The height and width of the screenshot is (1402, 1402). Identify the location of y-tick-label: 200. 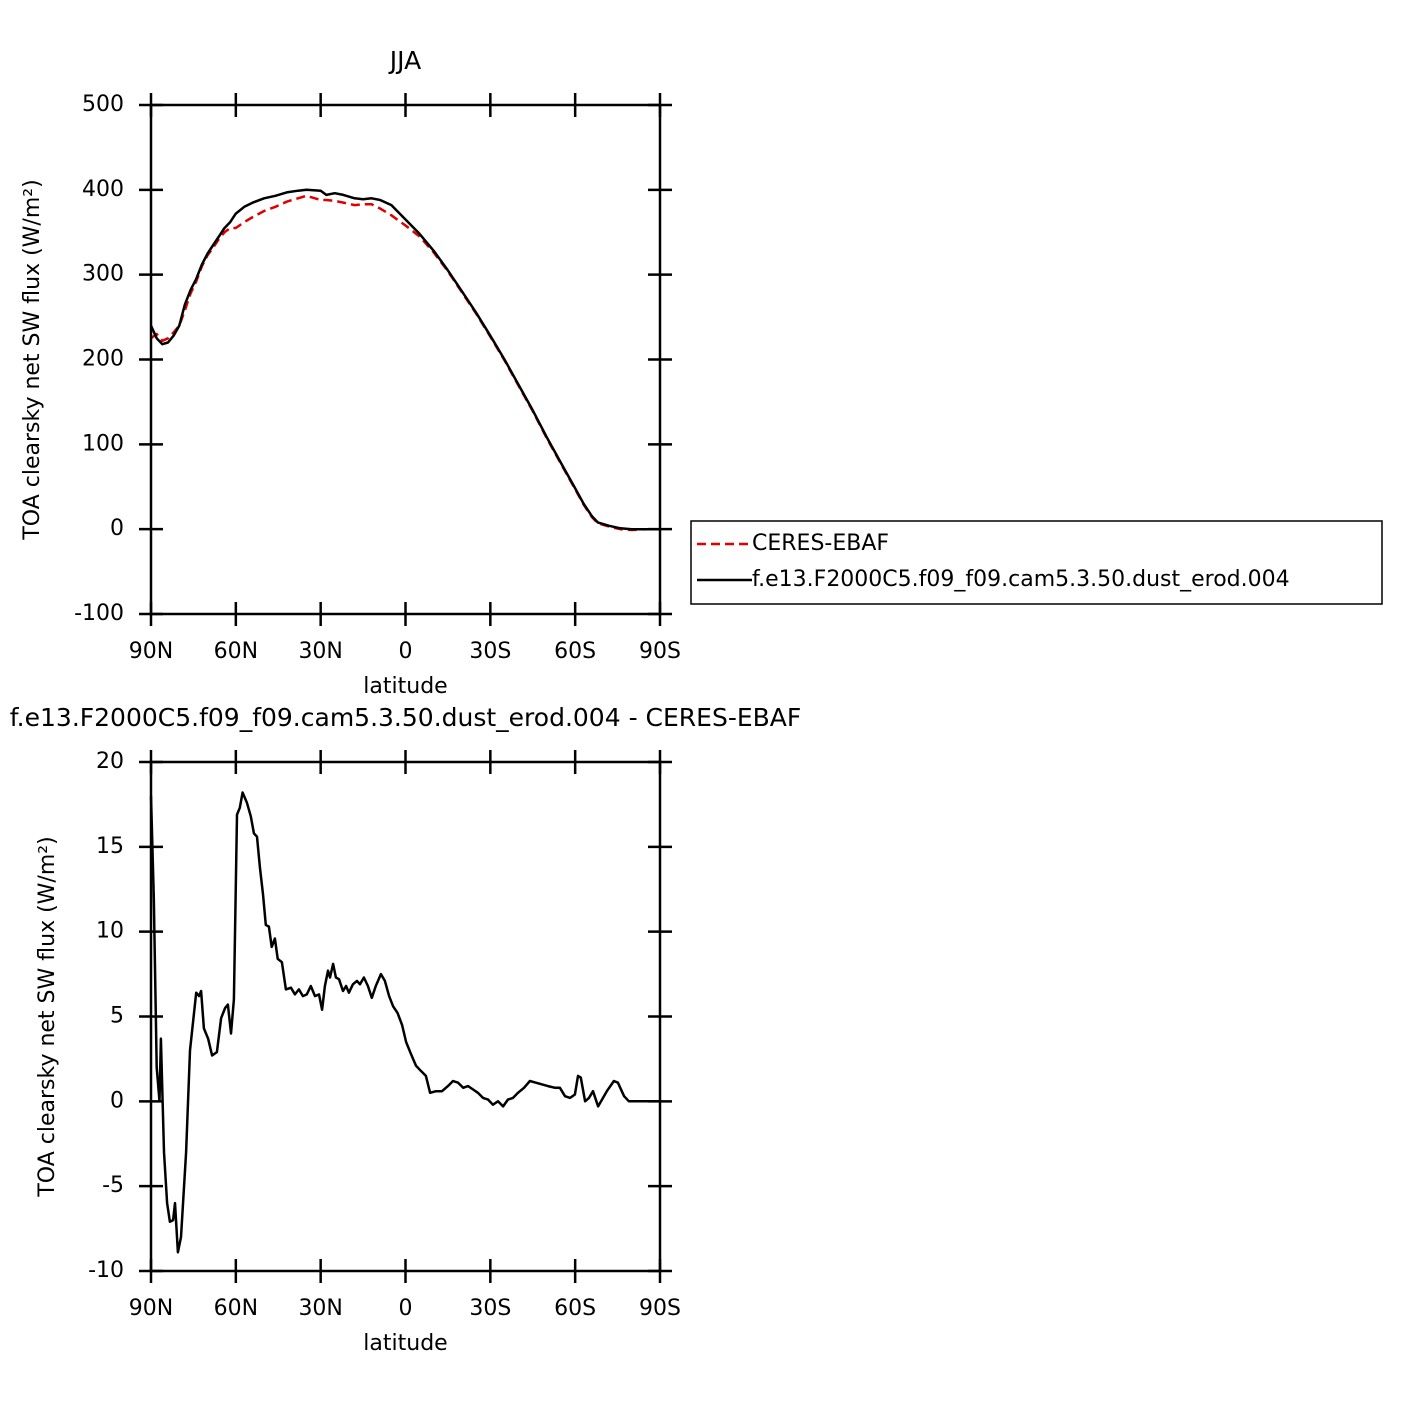
(103, 359).